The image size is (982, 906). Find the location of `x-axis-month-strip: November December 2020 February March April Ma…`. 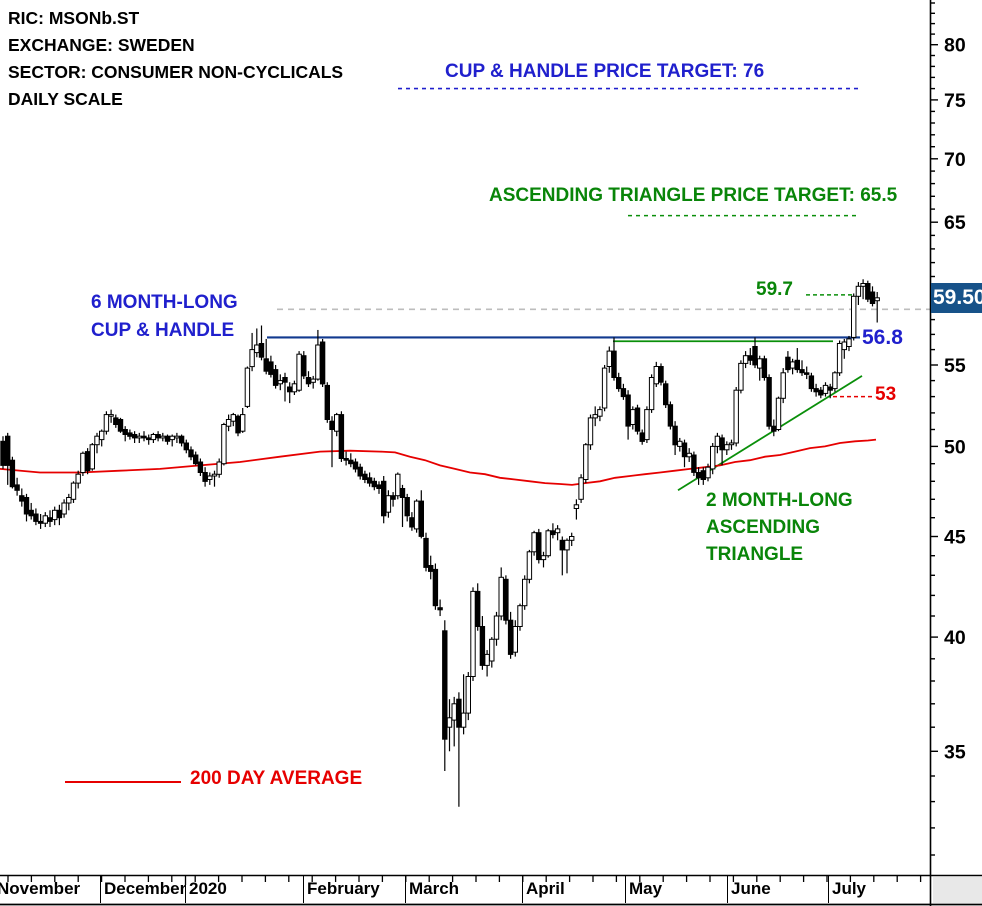

x-axis-month-strip: November December 2020 February March April Ma… is located at coordinates (491, 889).